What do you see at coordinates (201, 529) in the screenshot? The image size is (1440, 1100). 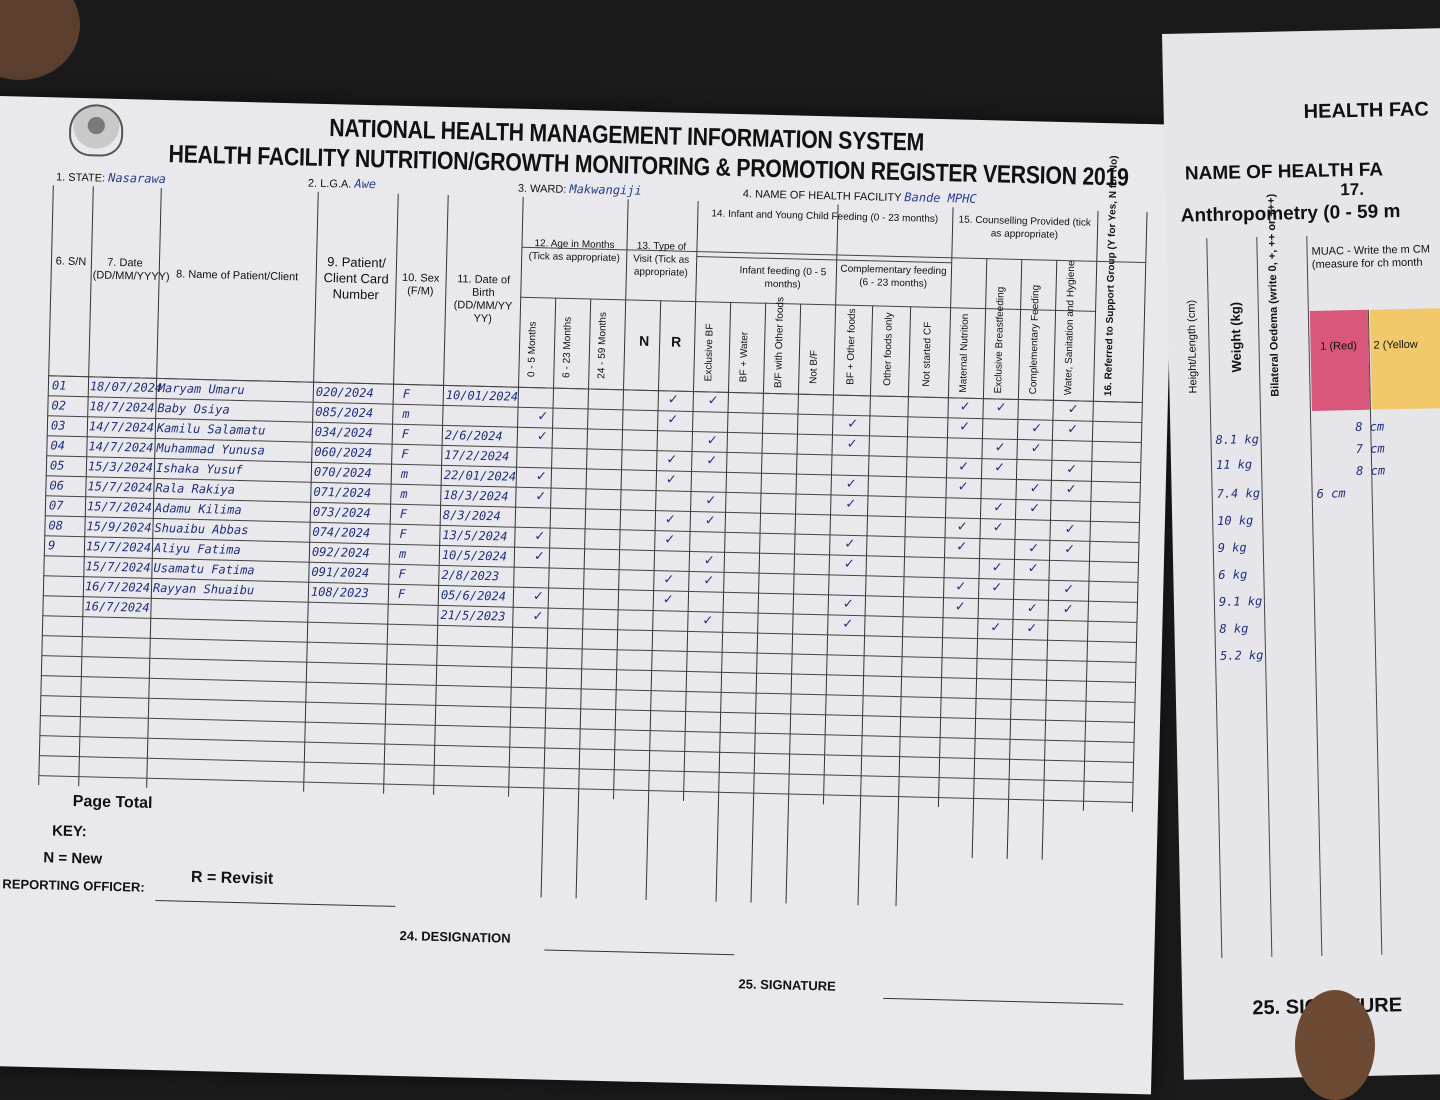 I see `row-name: Shuaibu Abbas` at bounding box center [201, 529].